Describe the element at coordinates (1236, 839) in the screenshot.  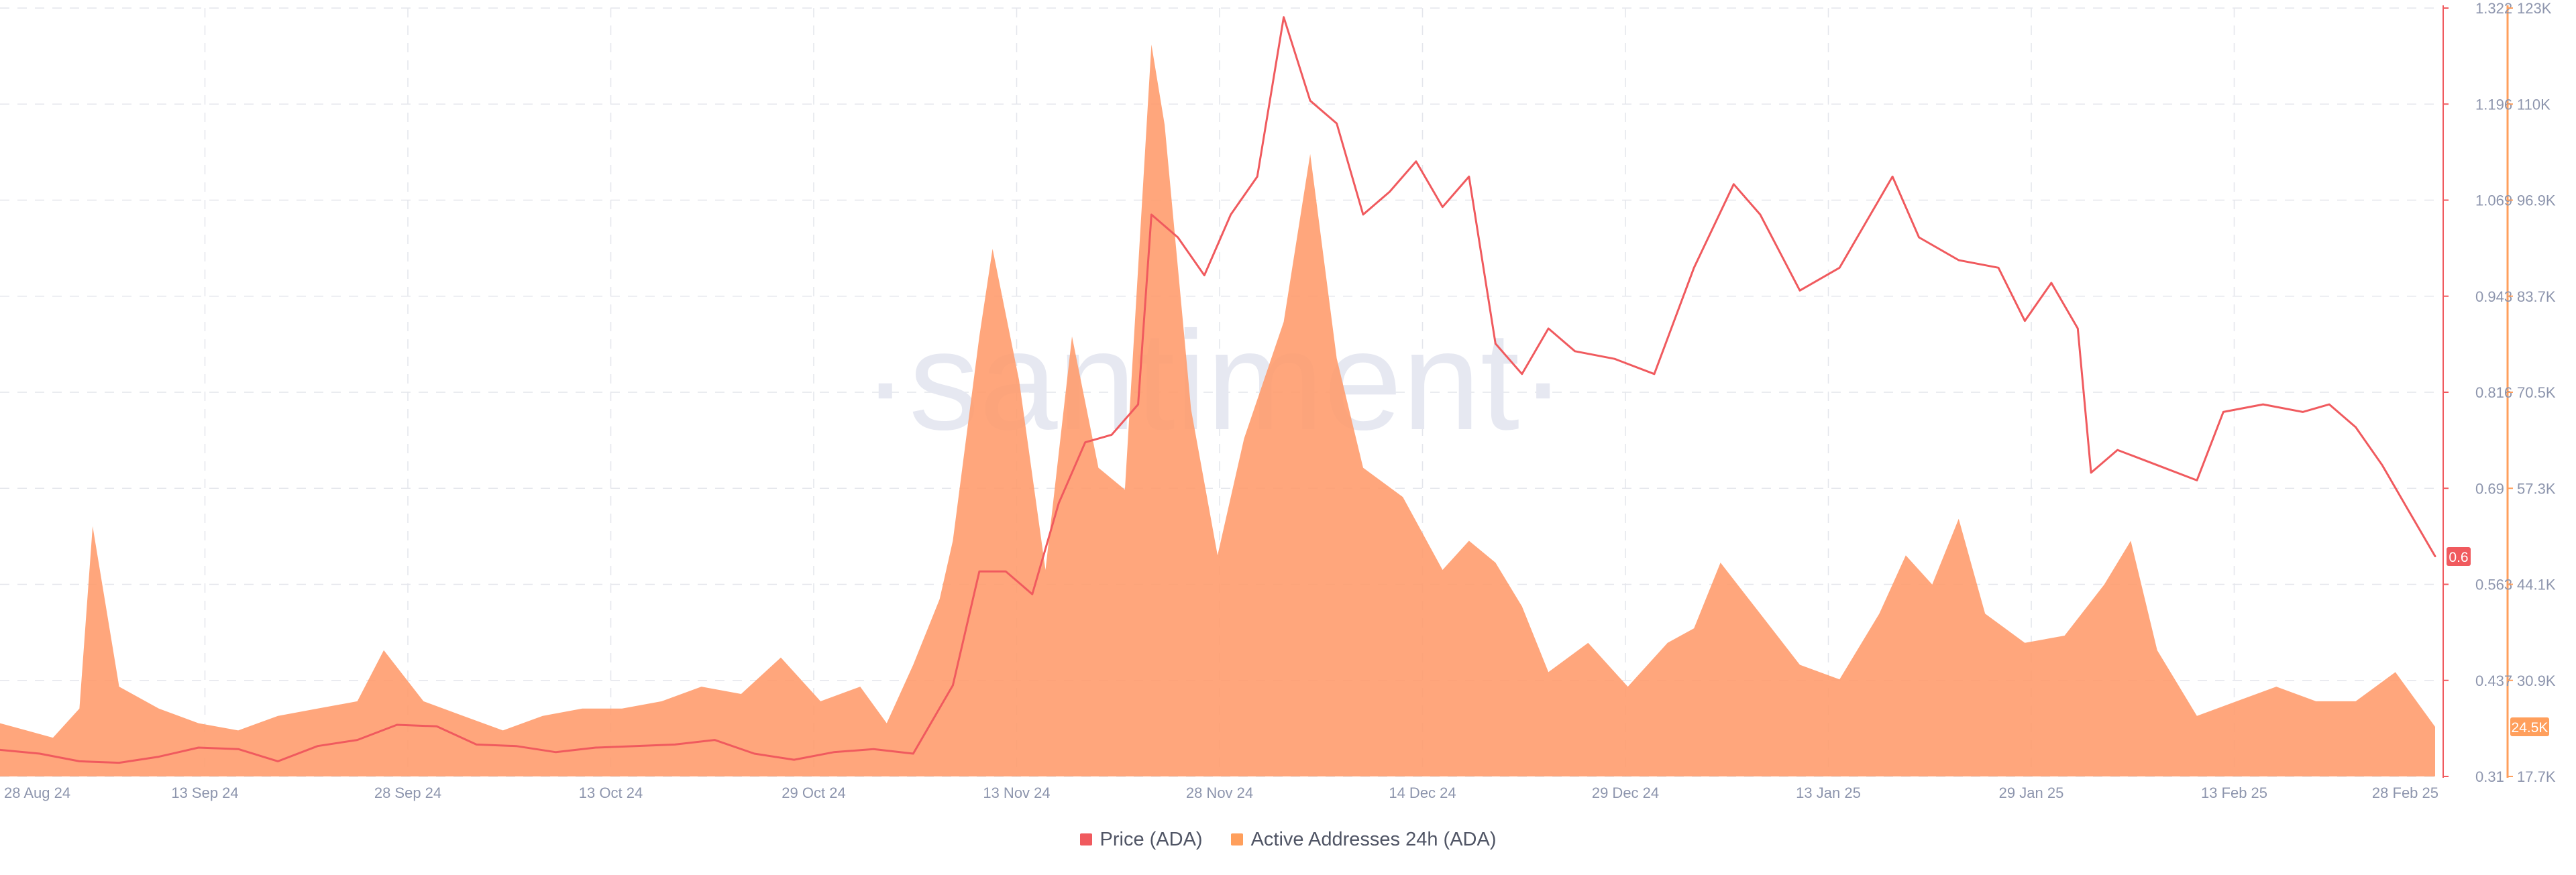
I see `legend-addresses-swatch` at that location.